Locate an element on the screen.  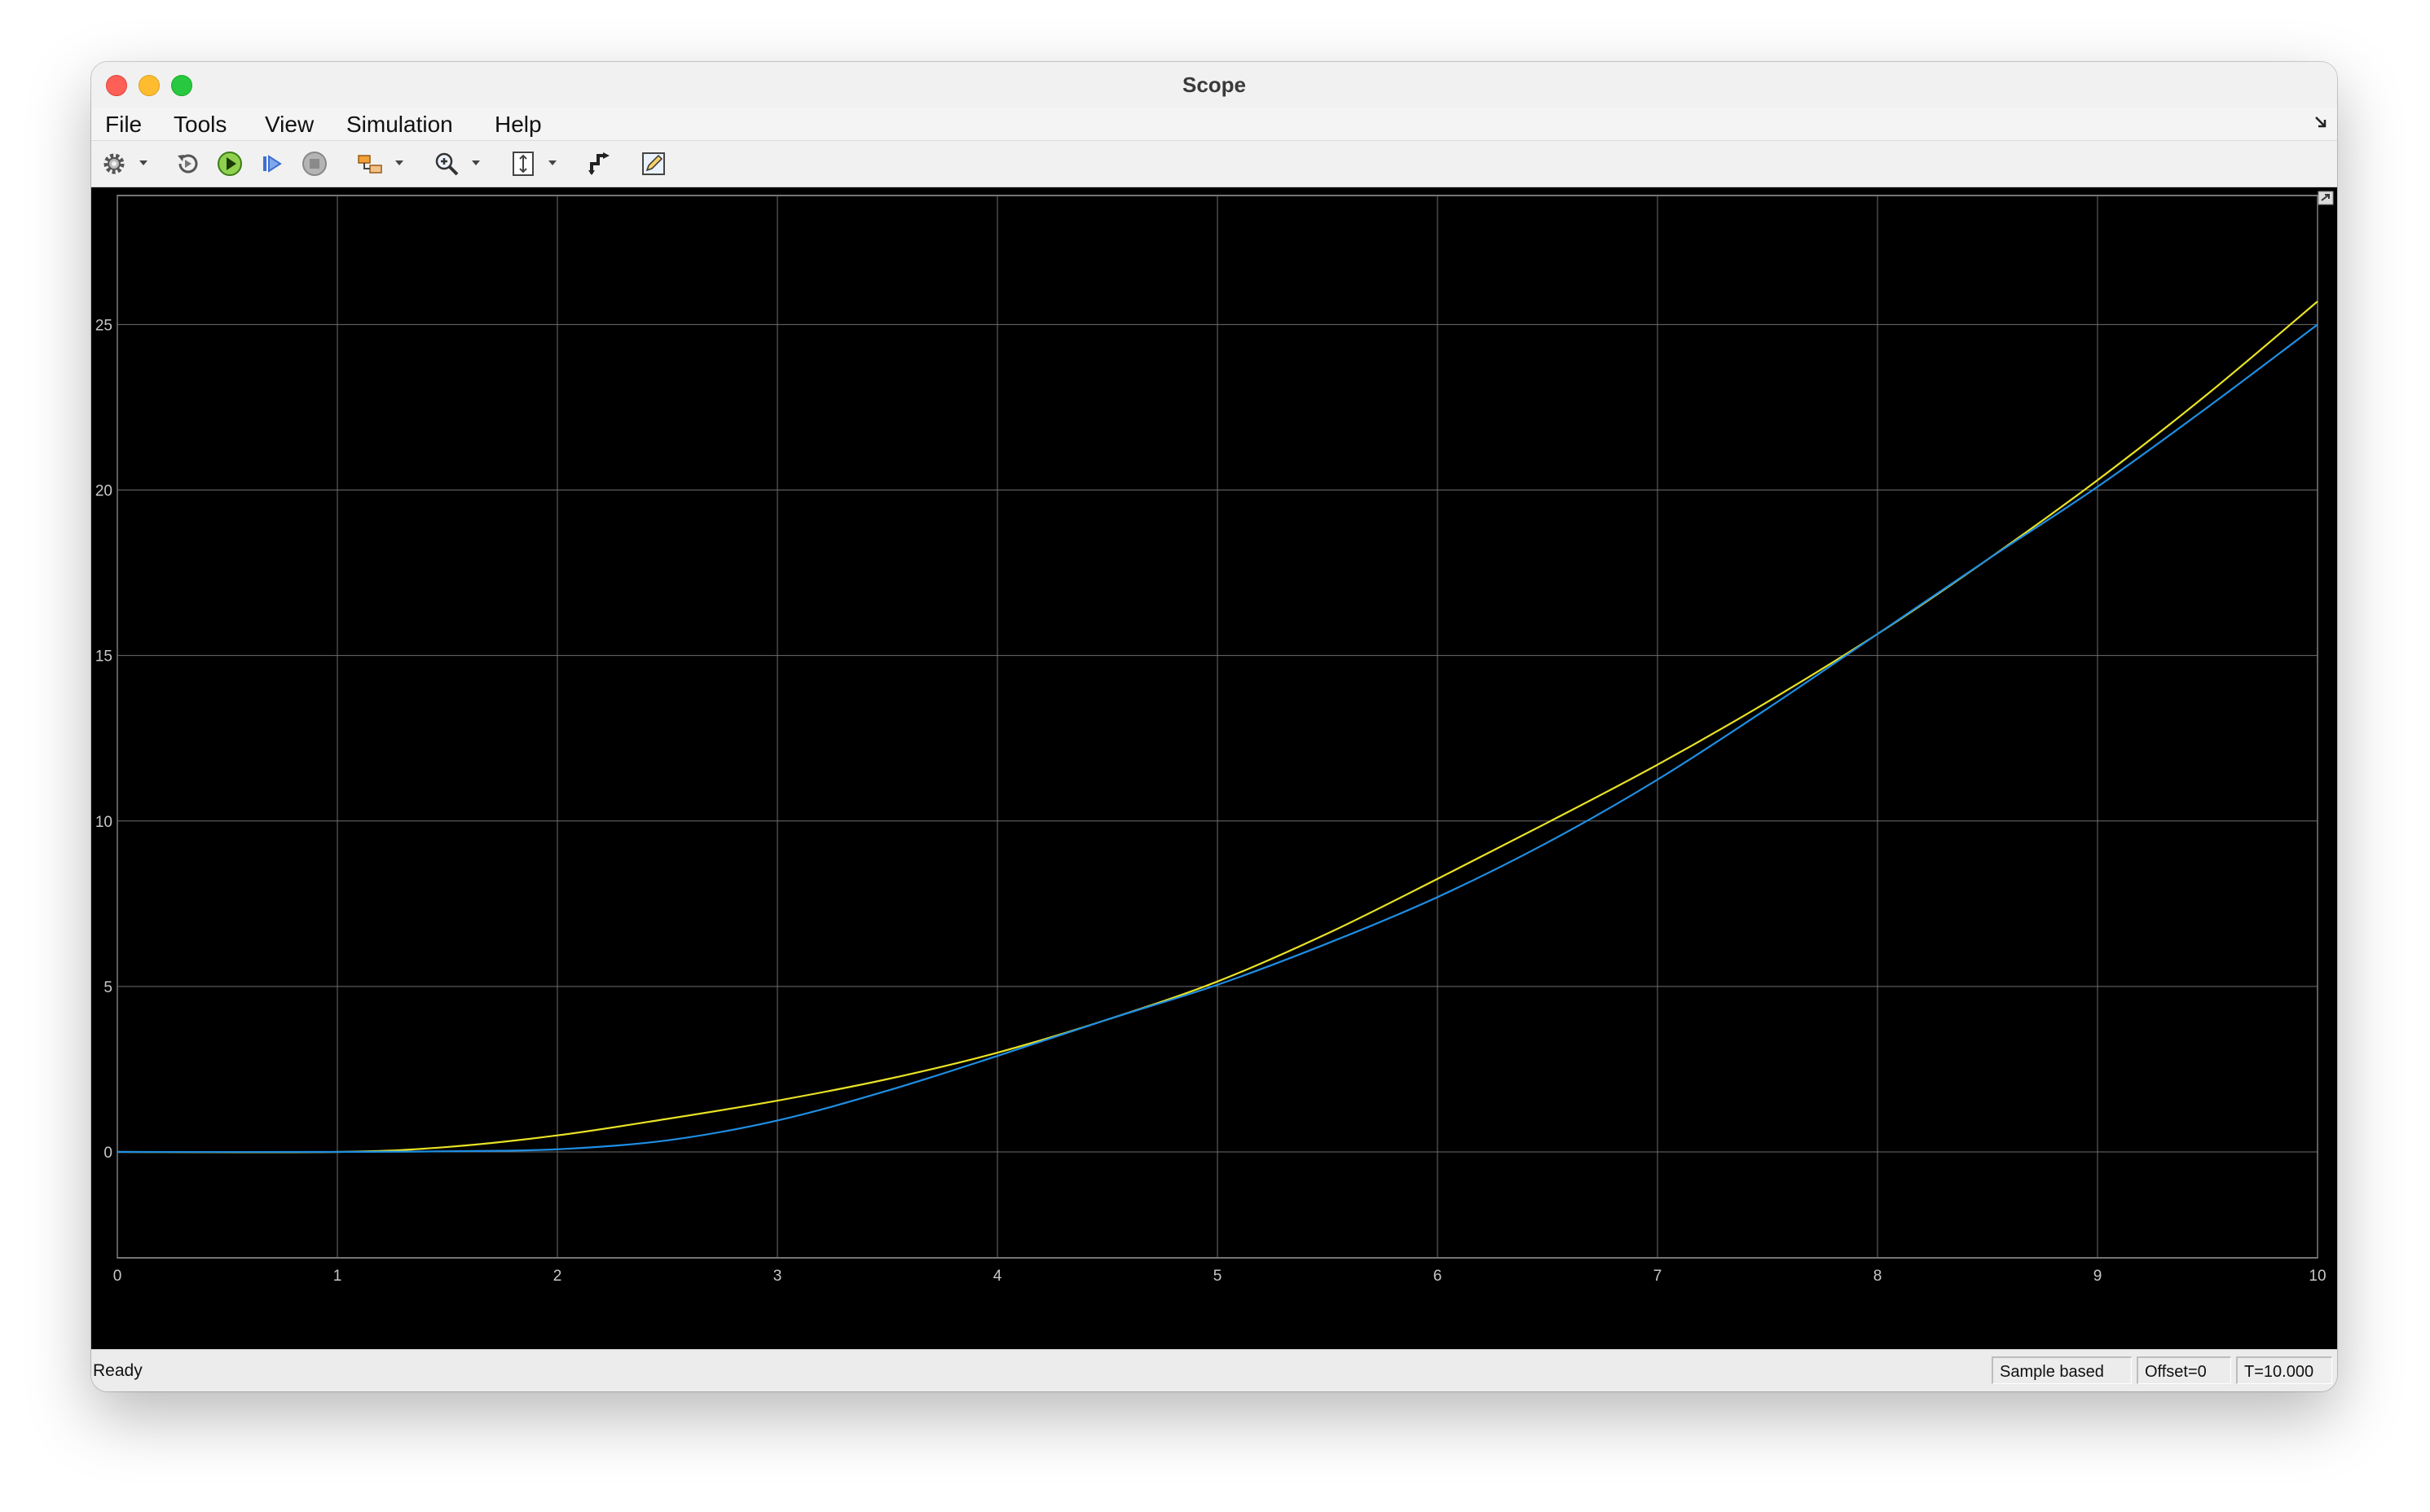
y-tick-label: 25 is located at coordinates (104, 325).